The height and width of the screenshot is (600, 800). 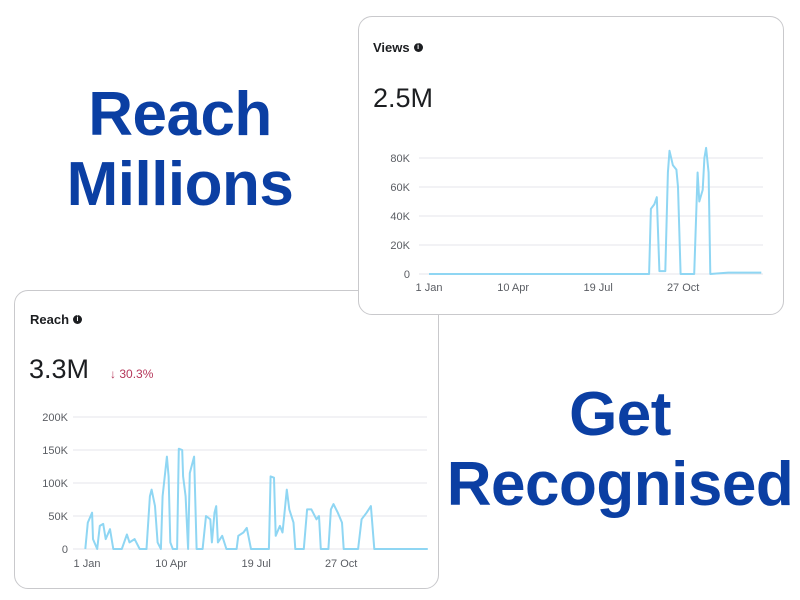 What do you see at coordinates (180, 114) in the screenshot?
I see `headline-line: Reach` at bounding box center [180, 114].